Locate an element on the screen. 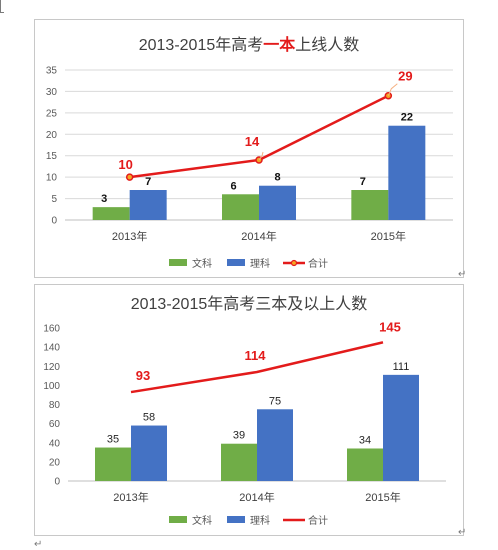 Image resolution: width=498 pixels, height=550 pixels. chart-title: 2013-2015年高考三本及以上人数 is located at coordinates (249, 304).